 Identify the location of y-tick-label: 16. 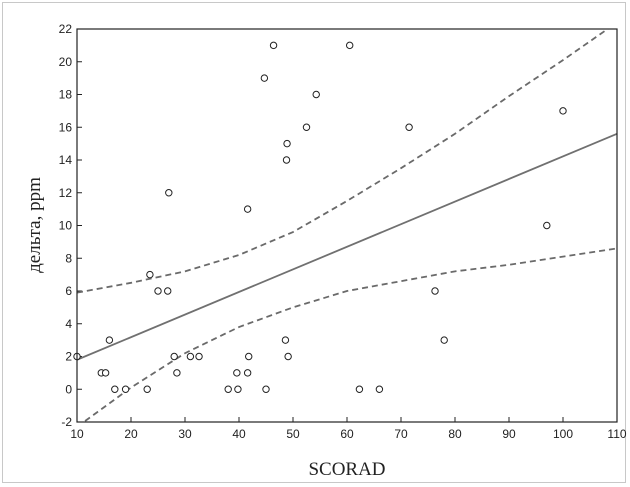
(66, 127).